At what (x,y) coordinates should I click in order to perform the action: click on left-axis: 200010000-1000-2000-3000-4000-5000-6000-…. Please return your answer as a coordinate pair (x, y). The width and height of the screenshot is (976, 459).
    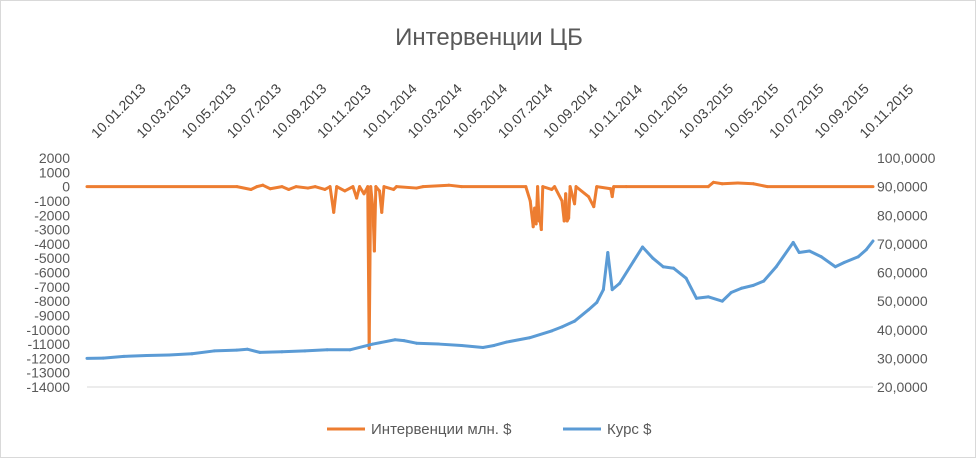
    Looking at the image, I should click on (48, 272).